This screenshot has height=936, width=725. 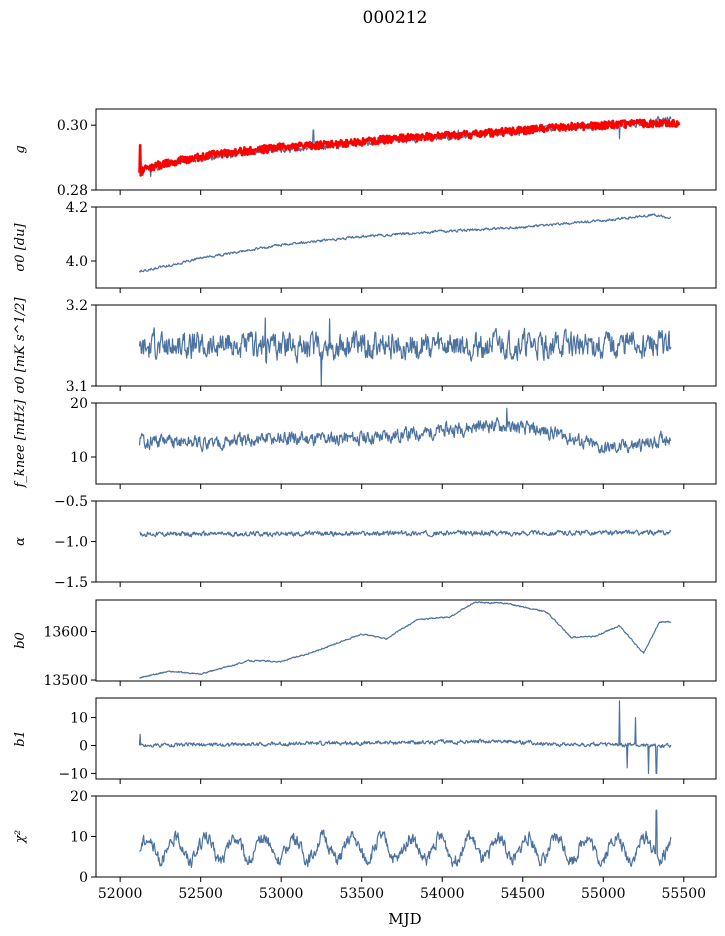 I want to click on y-tick-label: 3.2, so click(x=77, y=306).